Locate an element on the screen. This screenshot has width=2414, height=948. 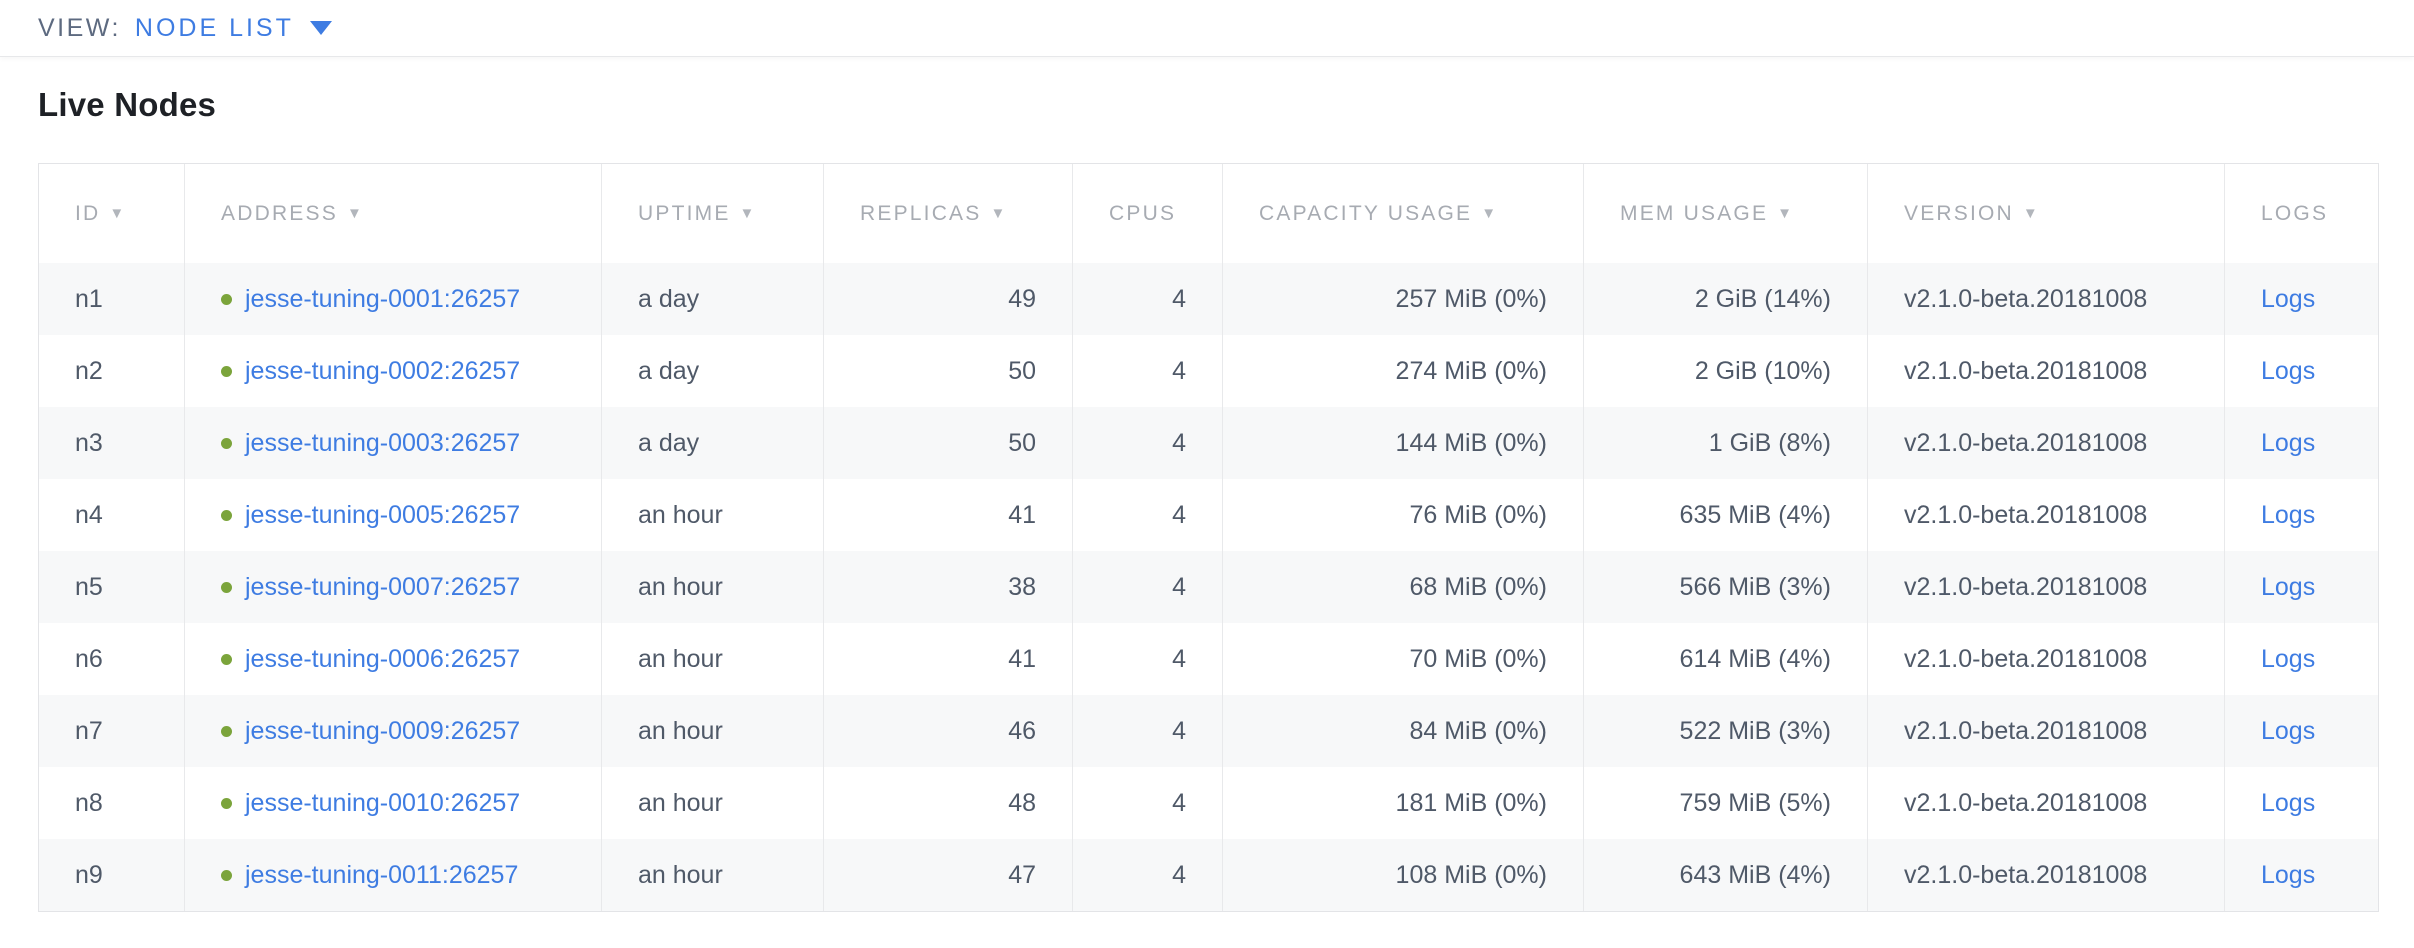
node-address-link: jesse-tuning-0005:26257 is located at coordinates (383, 514).